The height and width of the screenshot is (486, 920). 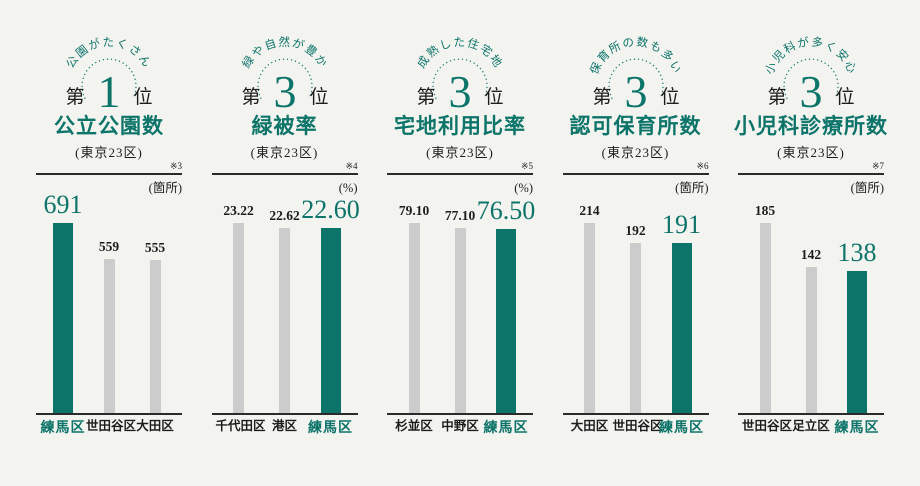 I want to click on bar-group: 76.50, so click(x=506, y=306).